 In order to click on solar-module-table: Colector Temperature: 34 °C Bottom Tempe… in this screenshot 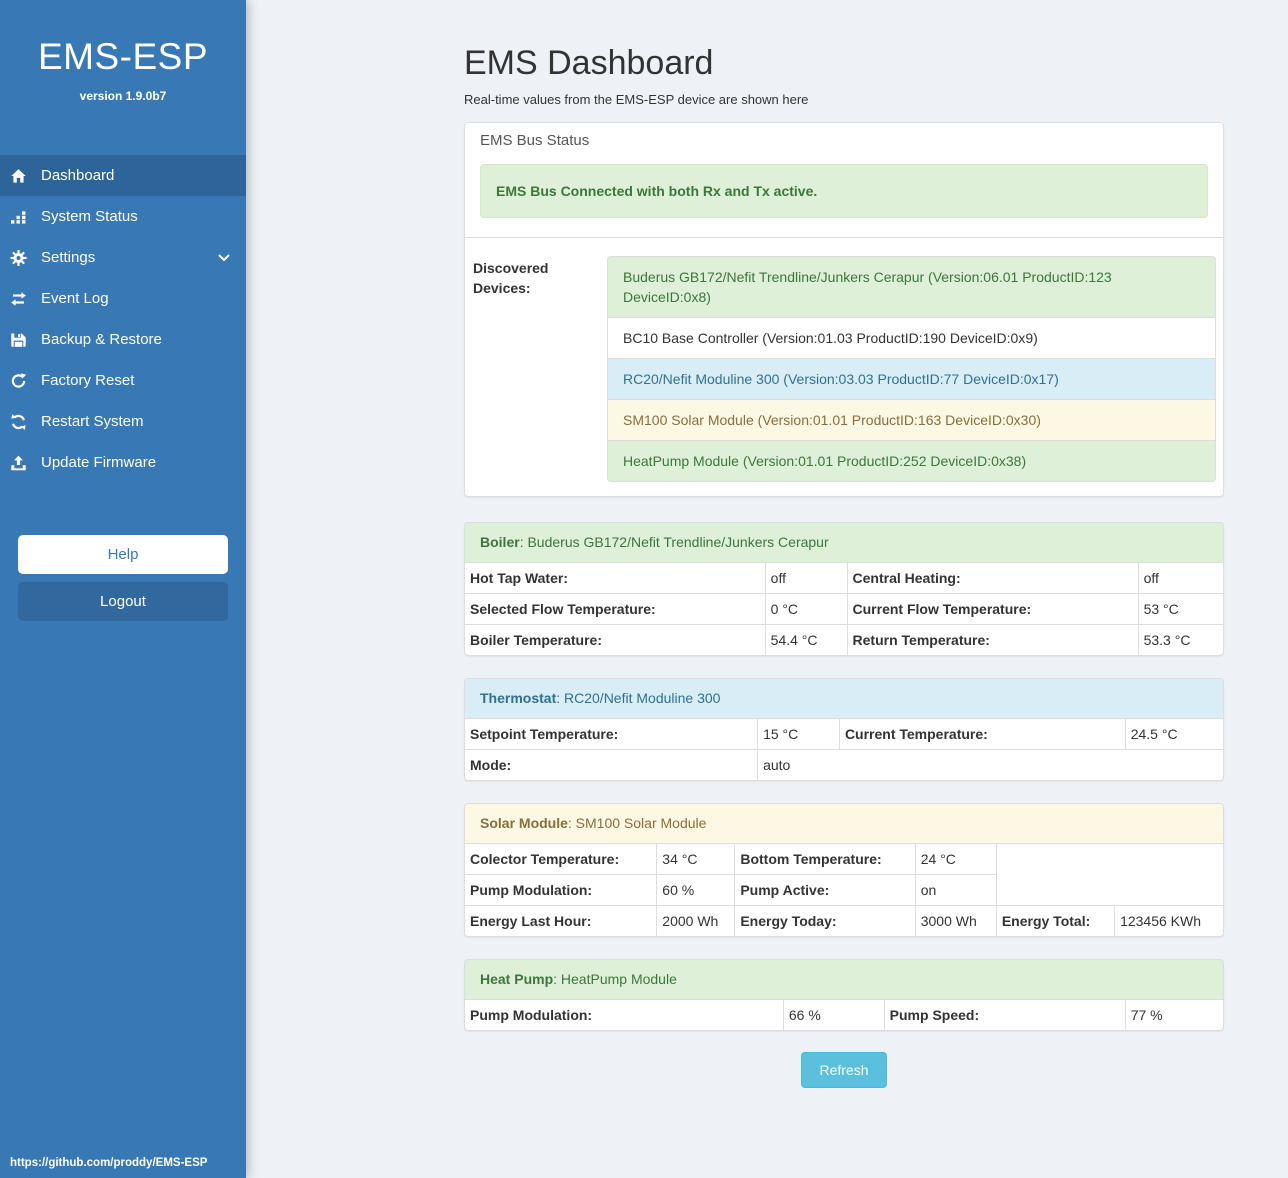, I will do `click(844, 890)`.